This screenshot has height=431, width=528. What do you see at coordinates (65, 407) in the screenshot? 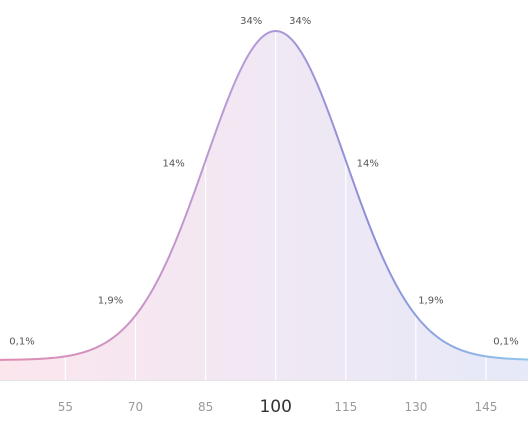
I see `x-tick-label: 55` at bounding box center [65, 407].